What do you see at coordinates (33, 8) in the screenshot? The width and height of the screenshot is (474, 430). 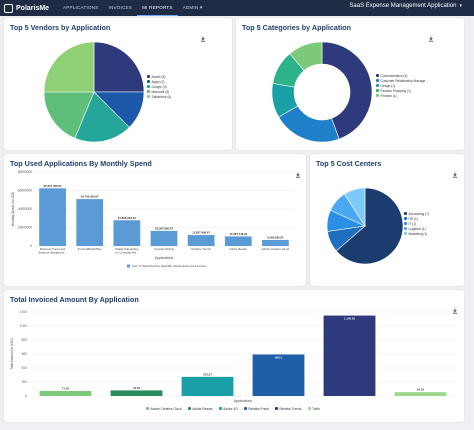 I see `brand-name: PolarisMe` at bounding box center [33, 8].